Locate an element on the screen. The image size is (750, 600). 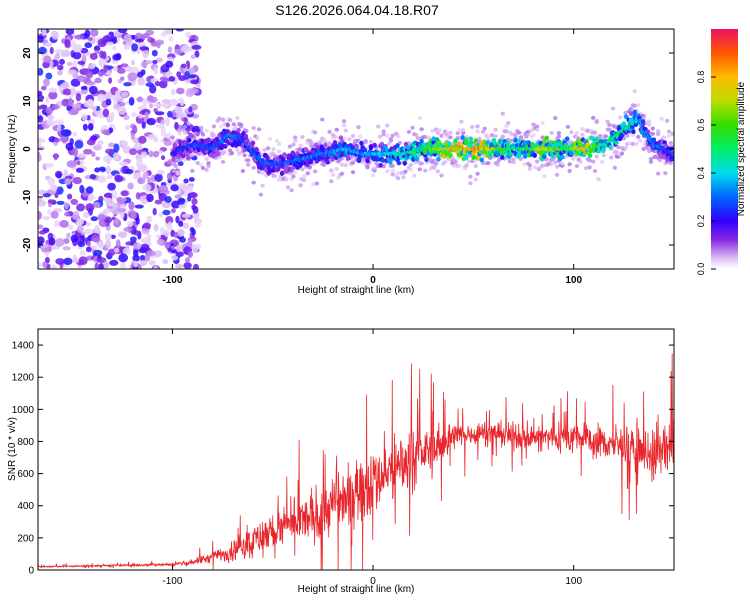
snr-y-label: SNR (10 * v/v) is located at coordinates (12, 449).